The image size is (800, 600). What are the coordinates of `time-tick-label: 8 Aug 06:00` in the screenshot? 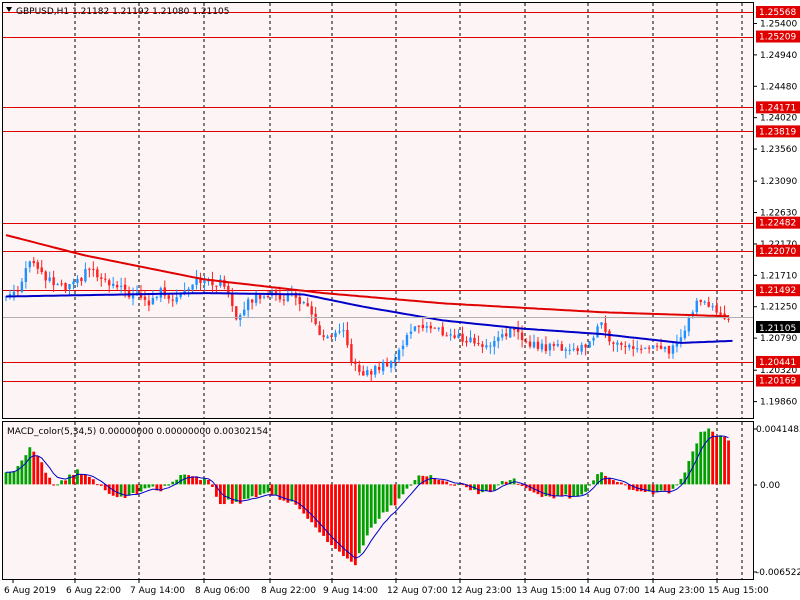 It's located at (222, 591).